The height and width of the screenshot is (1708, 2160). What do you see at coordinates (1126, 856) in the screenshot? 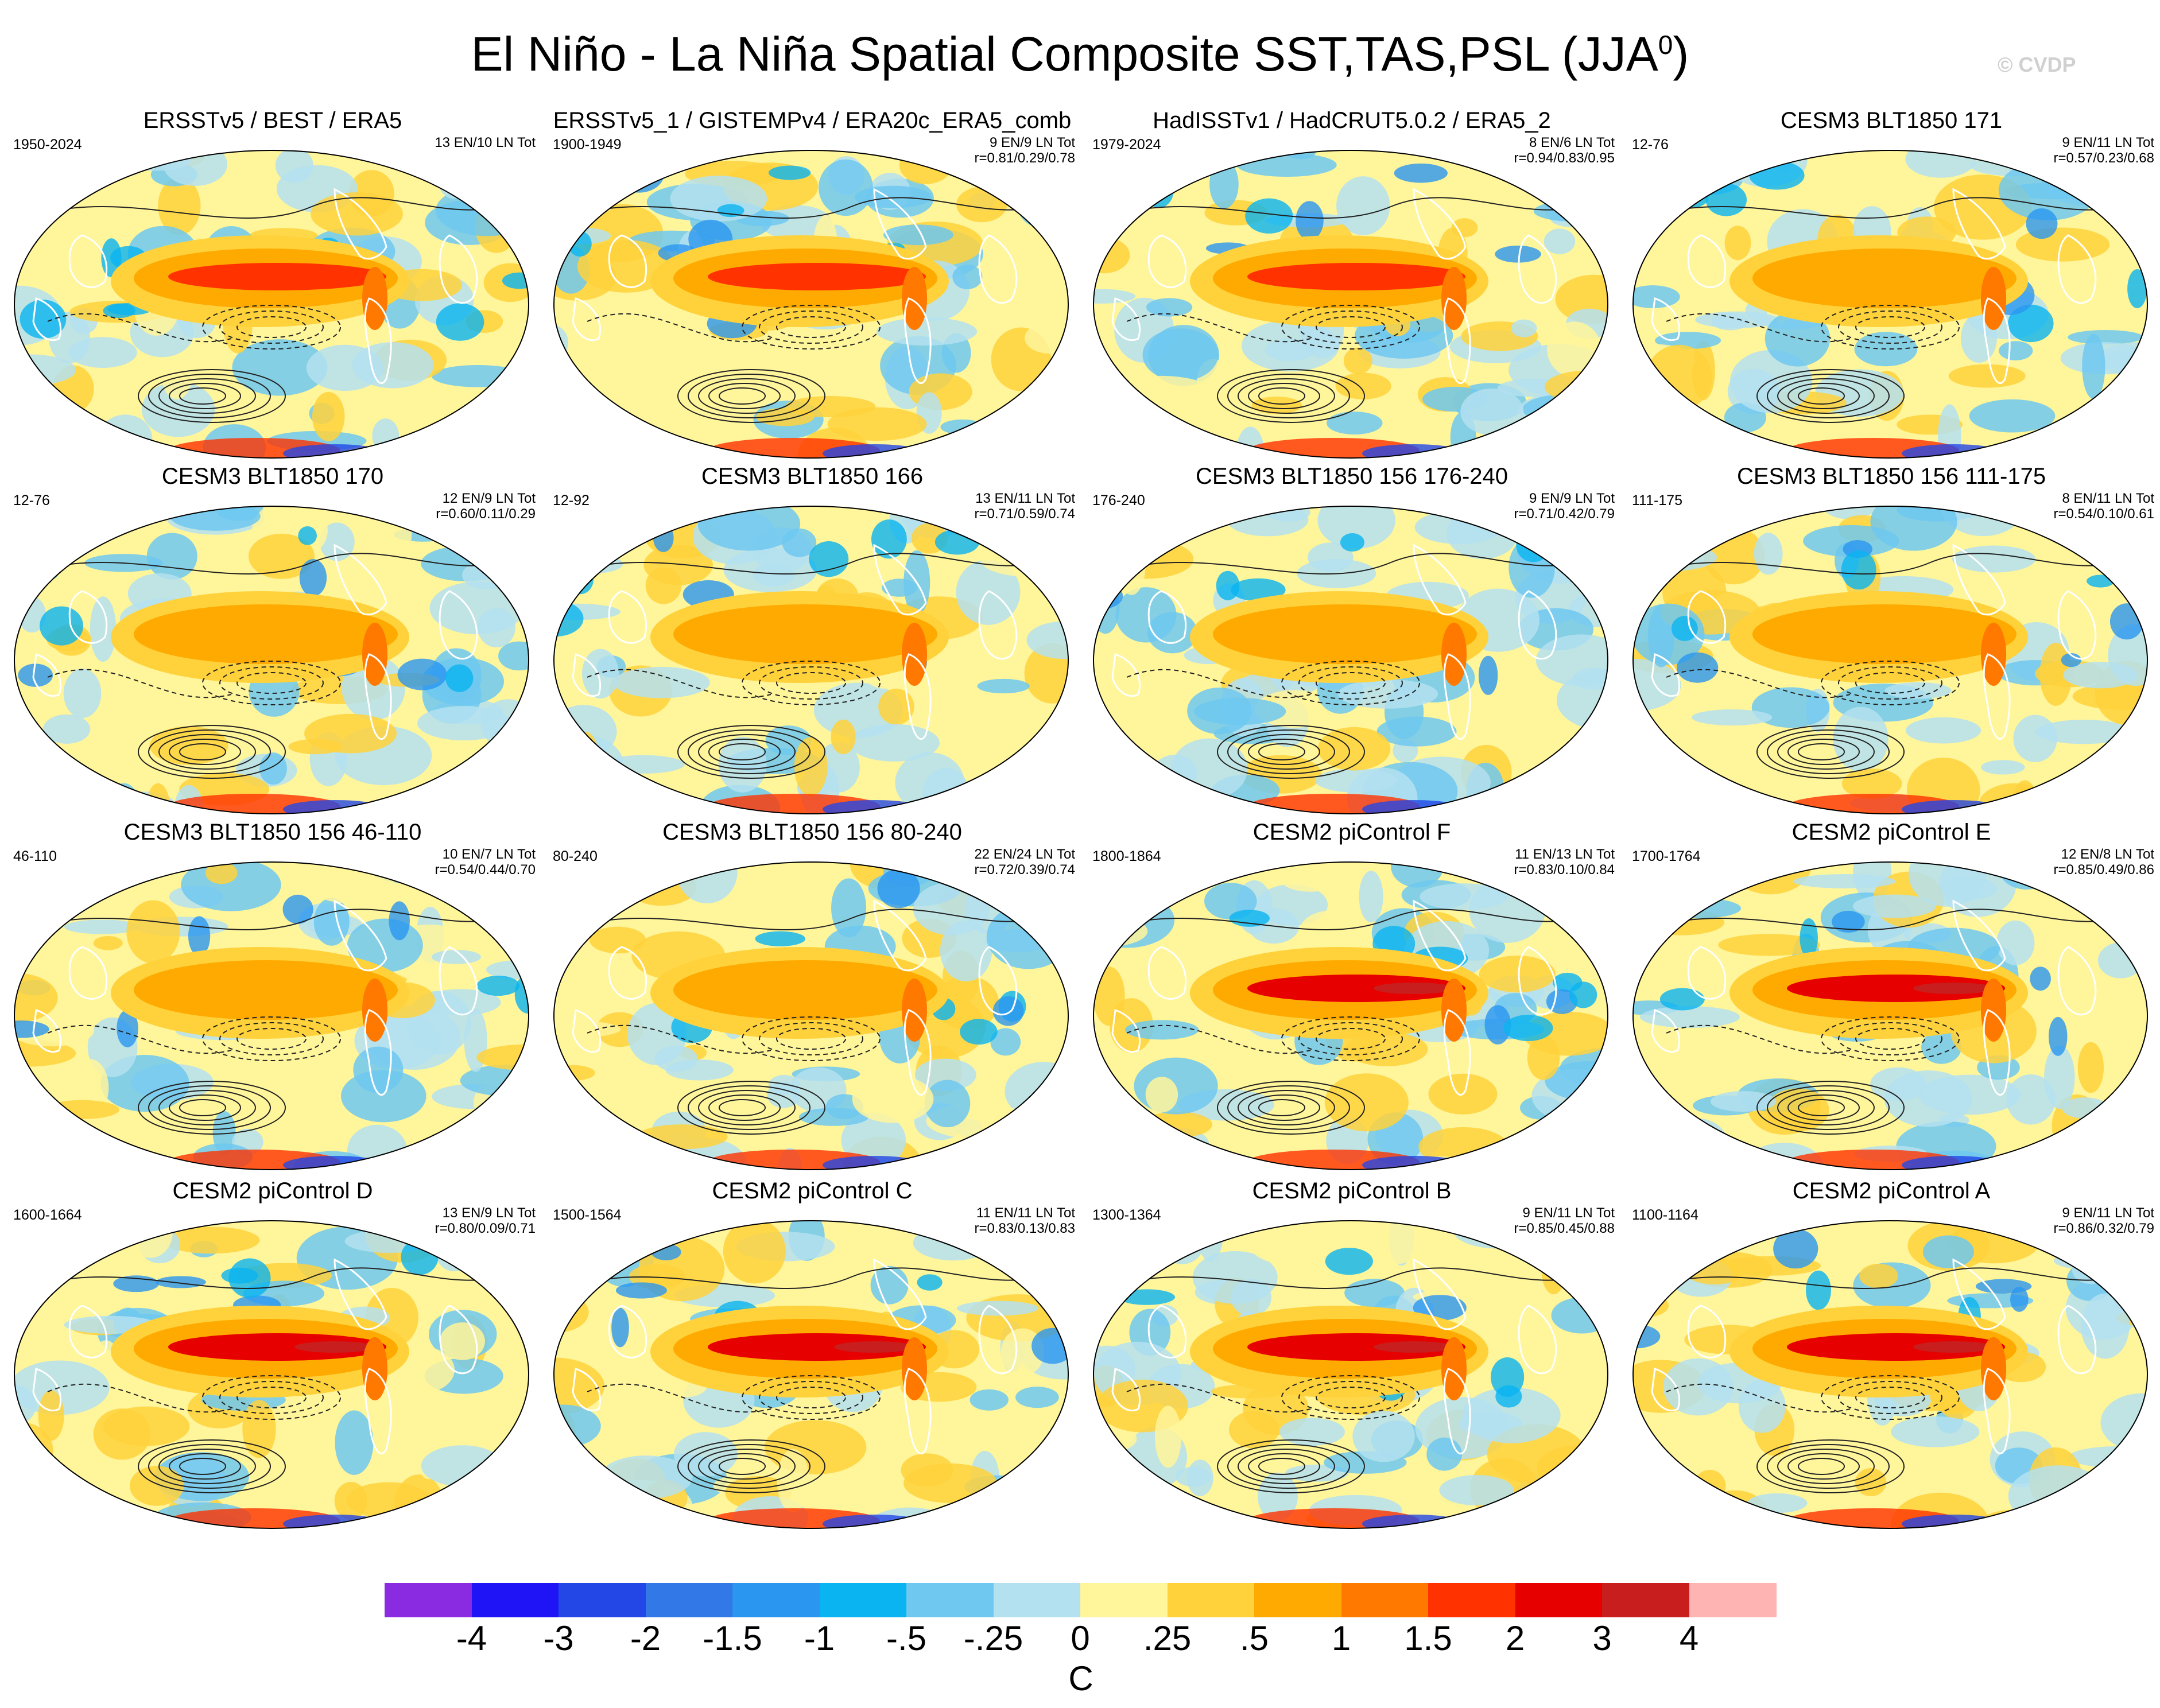
I see `panel-years: 1800-1864` at bounding box center [1126, 856].